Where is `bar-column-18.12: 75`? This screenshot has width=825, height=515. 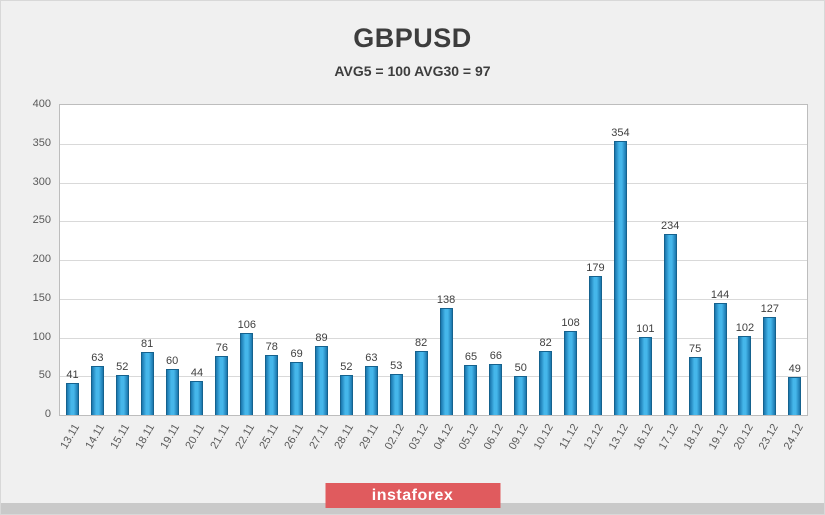
bar-column-18.12: 75 is located at coordinates (695, 260).